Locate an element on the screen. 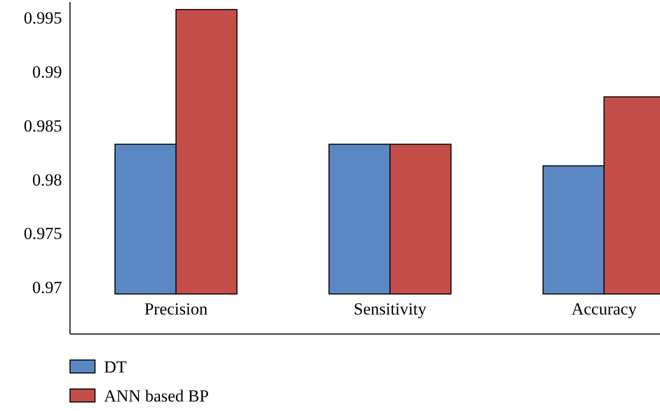 The width and height of the screenshot is (660, 411). x-tick-label: Accuracy is located at coordinates (604, 309).